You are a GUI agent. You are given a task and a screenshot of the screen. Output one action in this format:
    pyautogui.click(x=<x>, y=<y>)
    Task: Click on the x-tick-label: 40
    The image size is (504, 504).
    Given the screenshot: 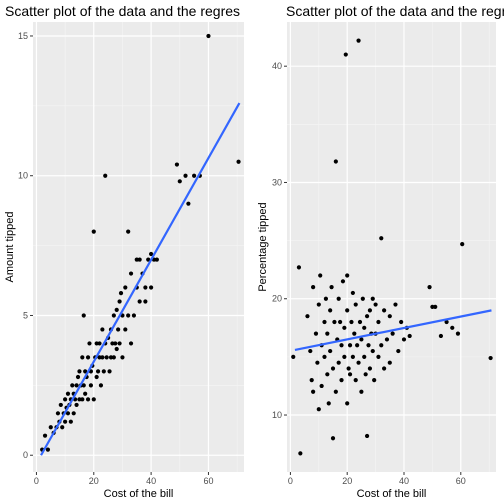 What is the action you would take?
    pyautogui.click(x=404, y=481)
    